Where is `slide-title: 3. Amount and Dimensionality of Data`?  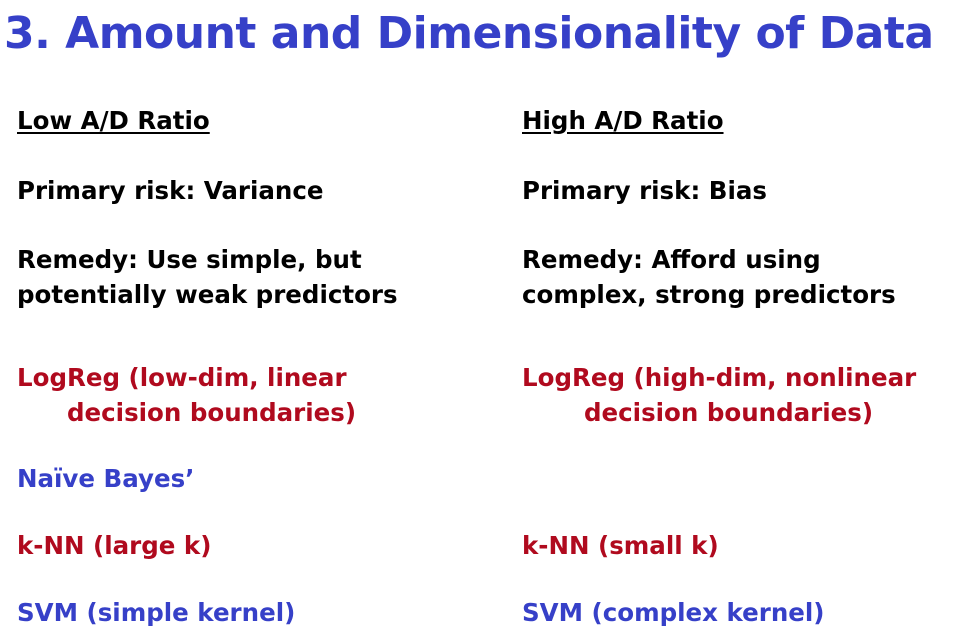 slide-title: 3. Amount and Dimensionality of Data is located at coordinates (469, 33).